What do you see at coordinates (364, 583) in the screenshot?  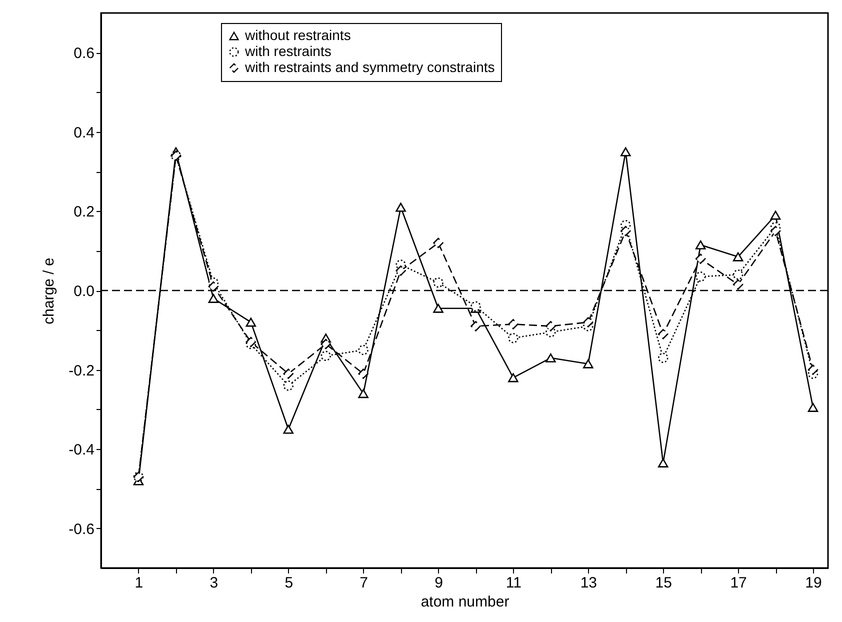 I see `x-tick-label: 7` at bounding box center [364, 583].